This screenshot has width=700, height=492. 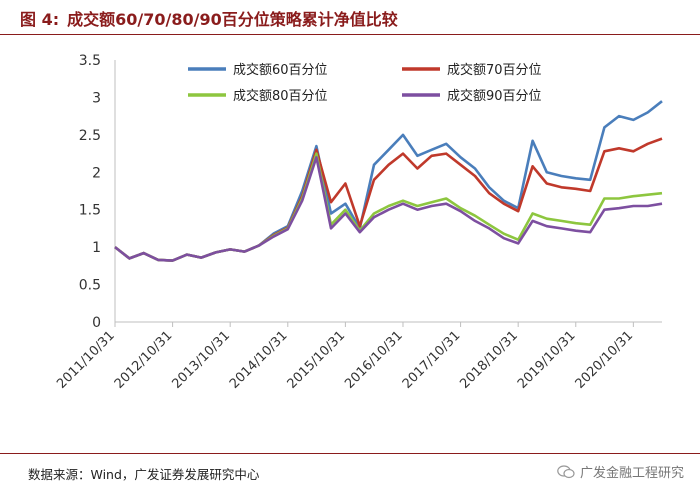 I want to click on figure-header: 图 4: 成交额60/70/80/90百分位策略累计净值比较, so click(x=350, y=17).